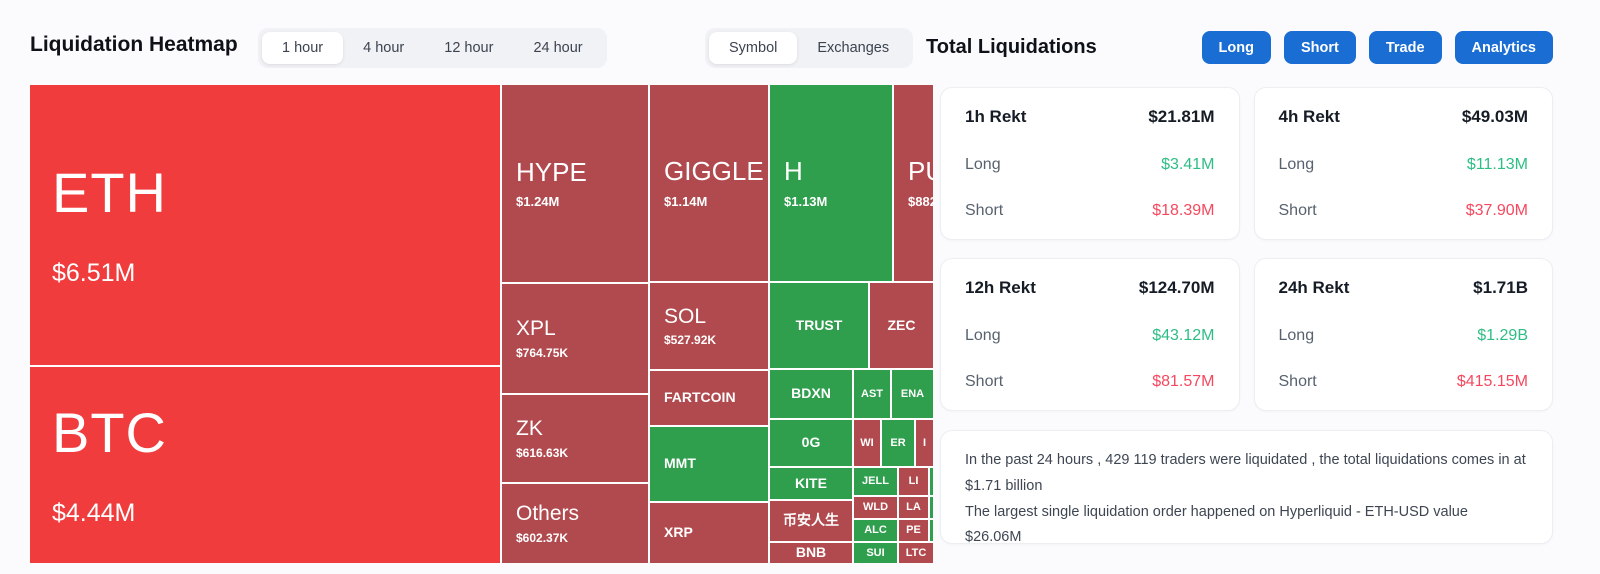  Describe the element at coordinates (575, 338) in the screenshot. I see `treemap-tile-xpl: XPL $764.75K` at that location.